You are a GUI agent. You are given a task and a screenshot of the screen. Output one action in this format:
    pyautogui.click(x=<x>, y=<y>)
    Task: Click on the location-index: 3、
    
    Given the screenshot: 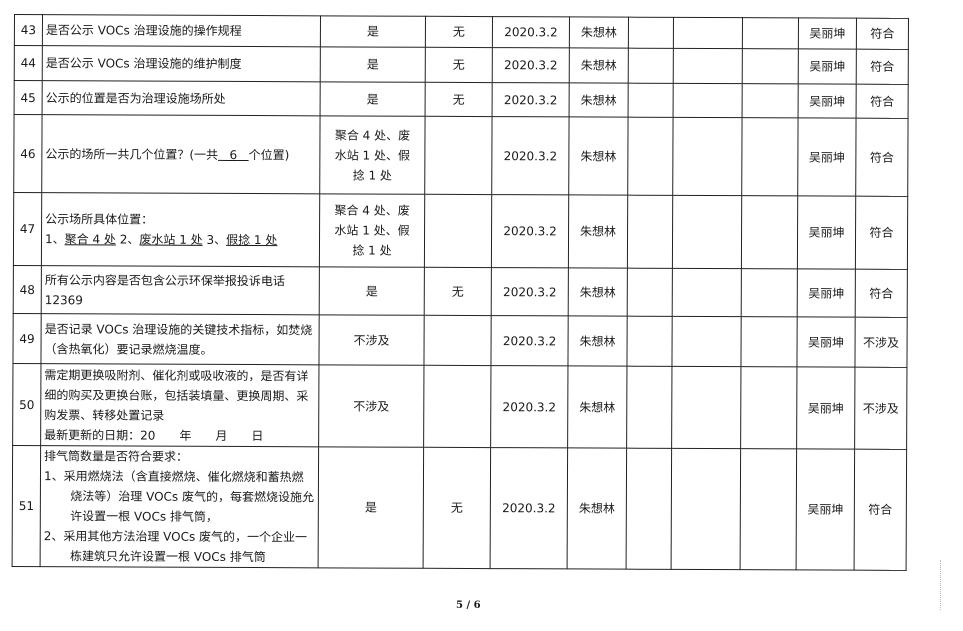 What is the action you would take?
    pyautogui.click(x=216, y=239)
    